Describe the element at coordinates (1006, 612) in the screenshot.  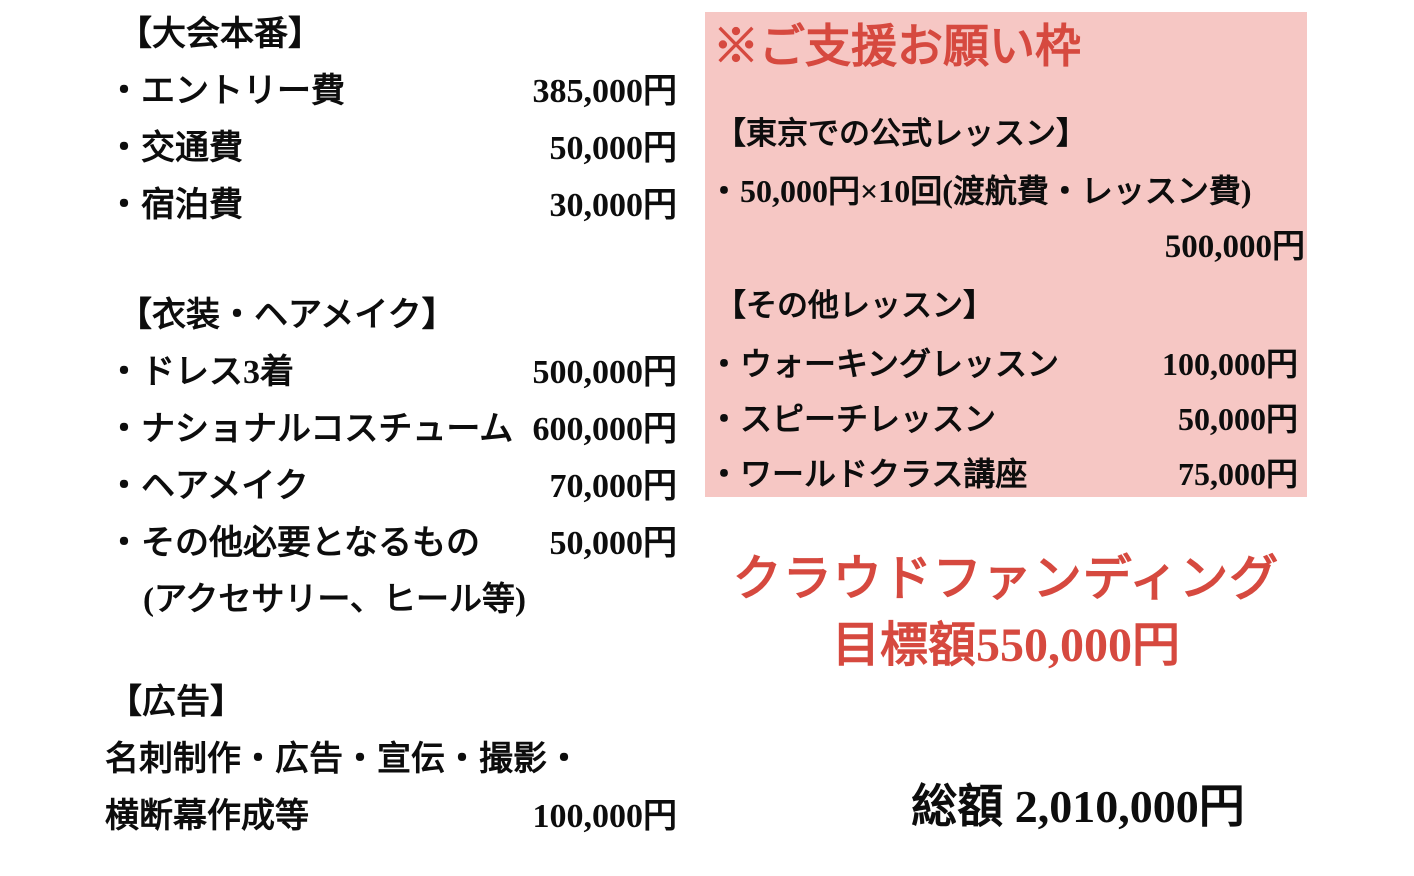
I see `crowdfunding-goal: クラウドファンディング 目標額550,000円` at that location.